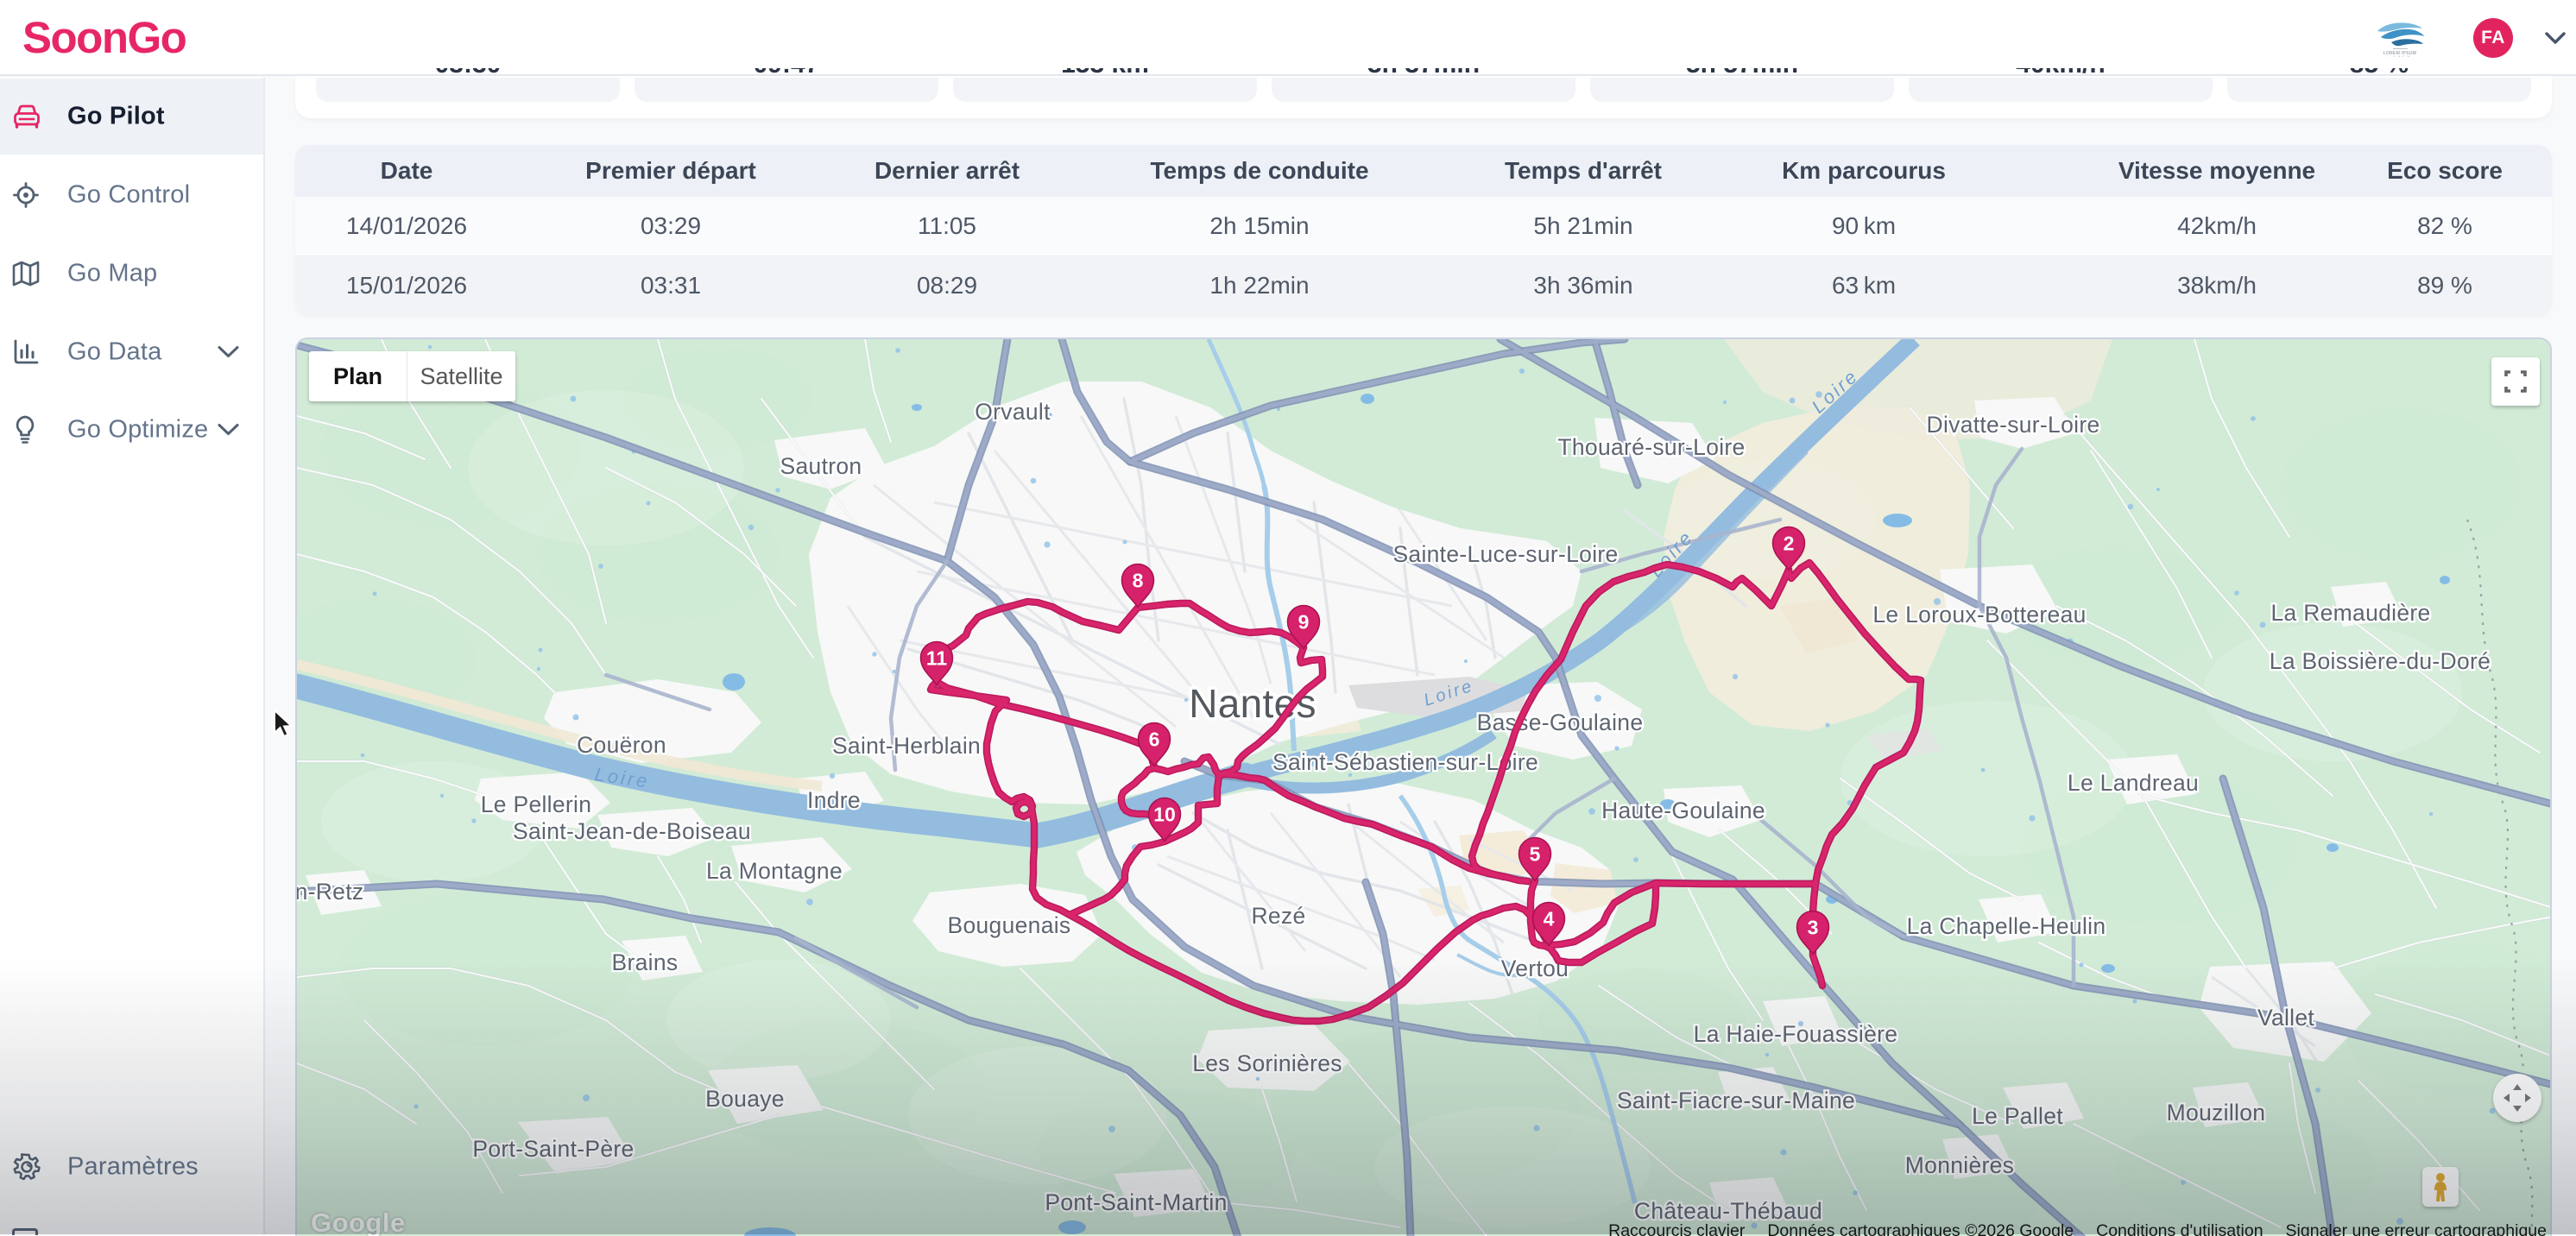  I want to click on svg-text: Port-Saint-Père, so click(553, 1149).